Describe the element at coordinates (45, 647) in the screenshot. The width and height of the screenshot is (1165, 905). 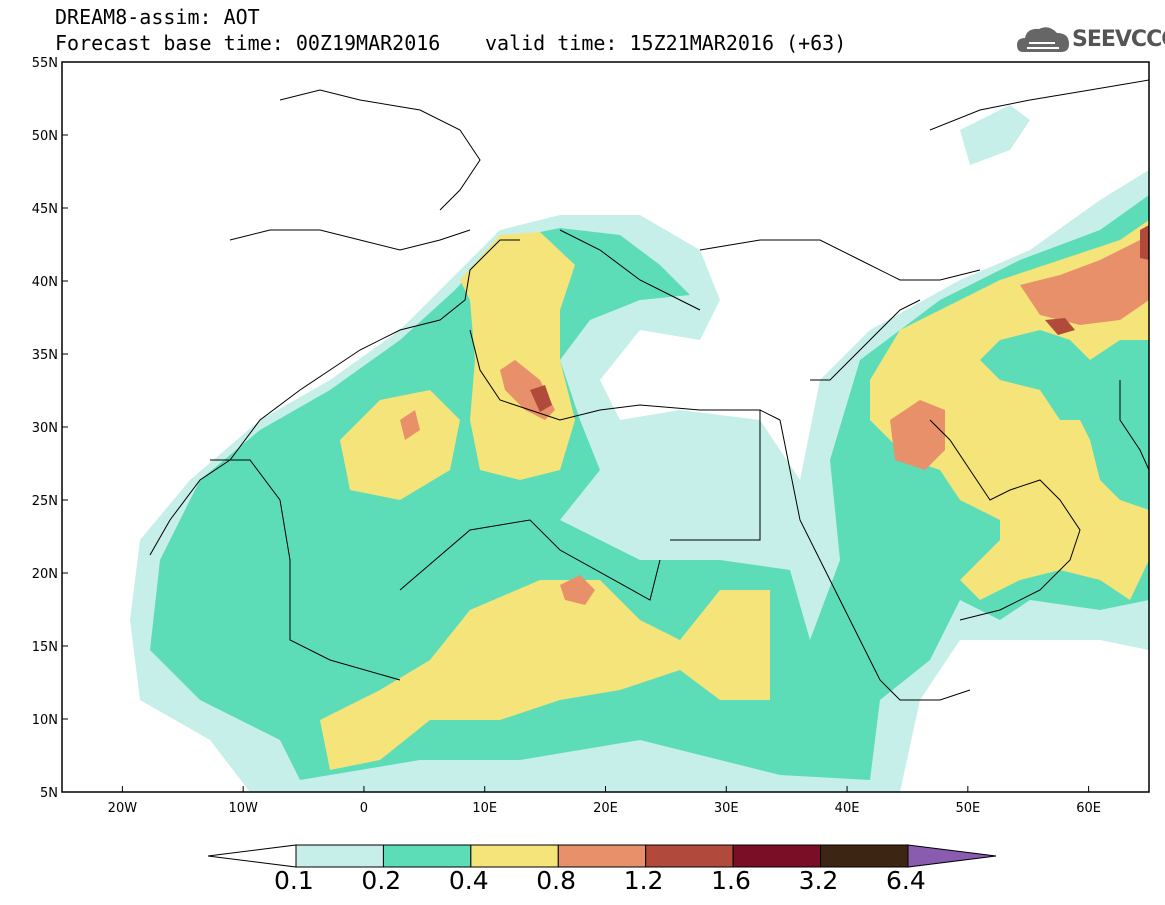
I see `lat-tick-label: 15N` at that location.